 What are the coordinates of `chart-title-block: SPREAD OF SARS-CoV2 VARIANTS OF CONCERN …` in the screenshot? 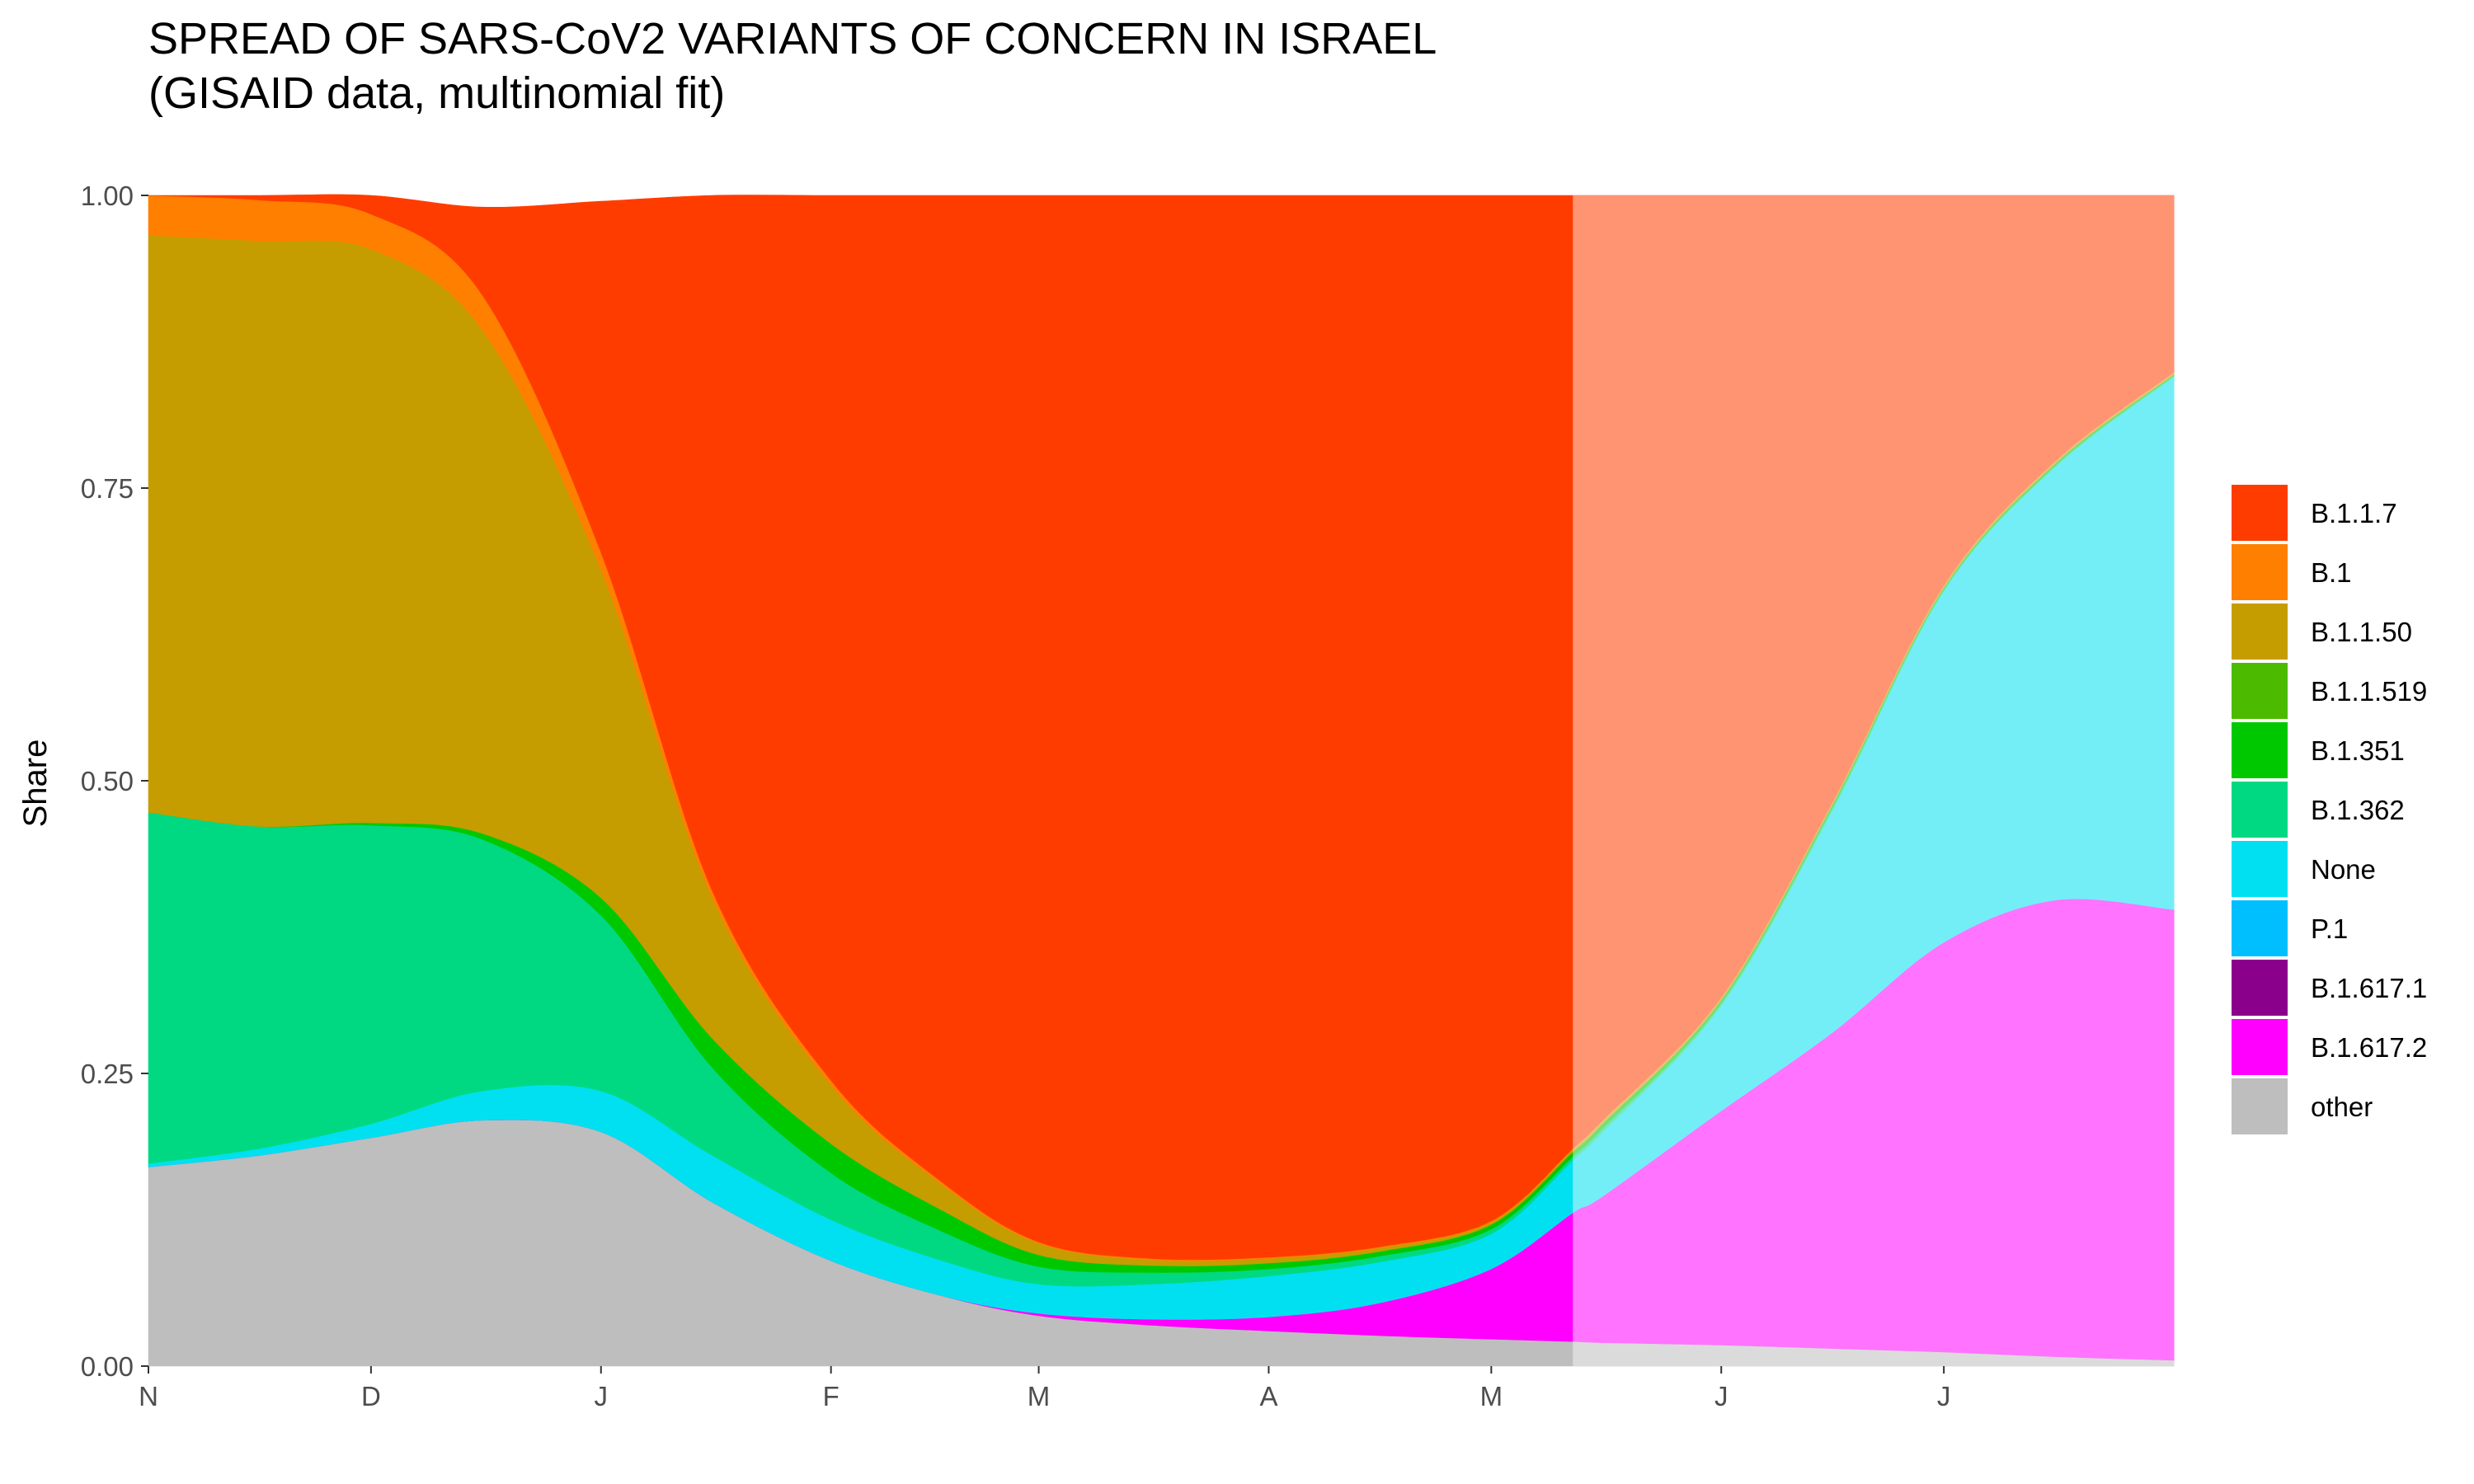 It's located at (792, 66).